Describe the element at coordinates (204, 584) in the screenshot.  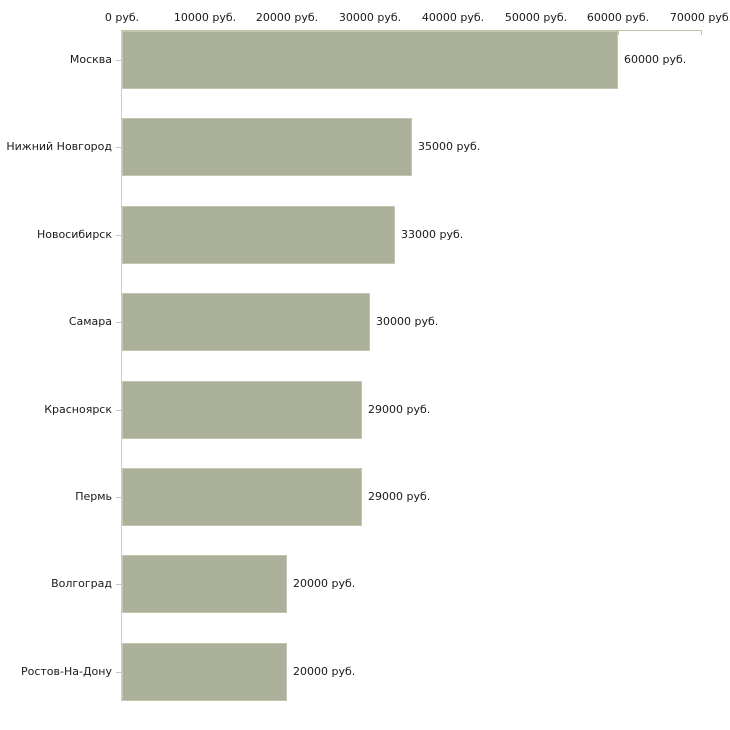
I see `bar-волгоград` at that location.